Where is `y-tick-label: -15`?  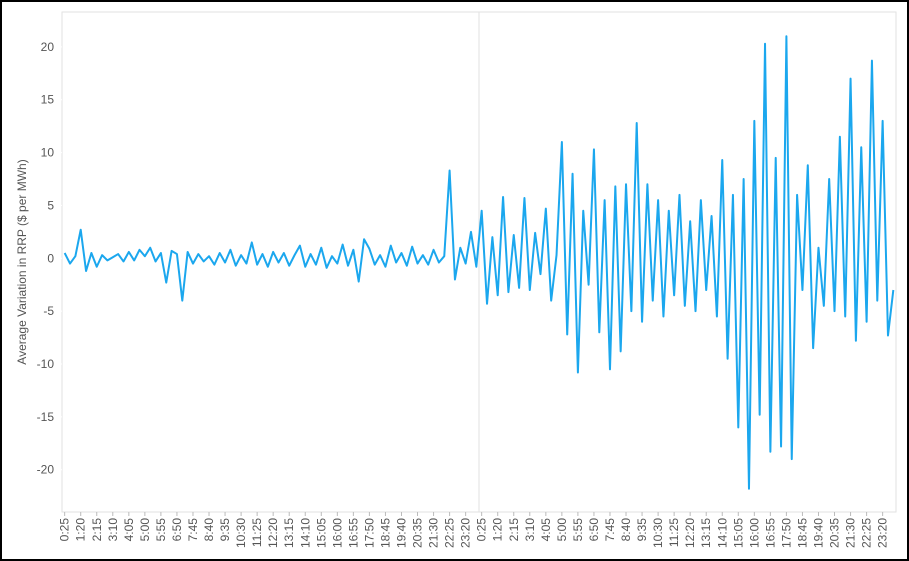
y-tick-label: -15 is located at coordinates (46, 417).